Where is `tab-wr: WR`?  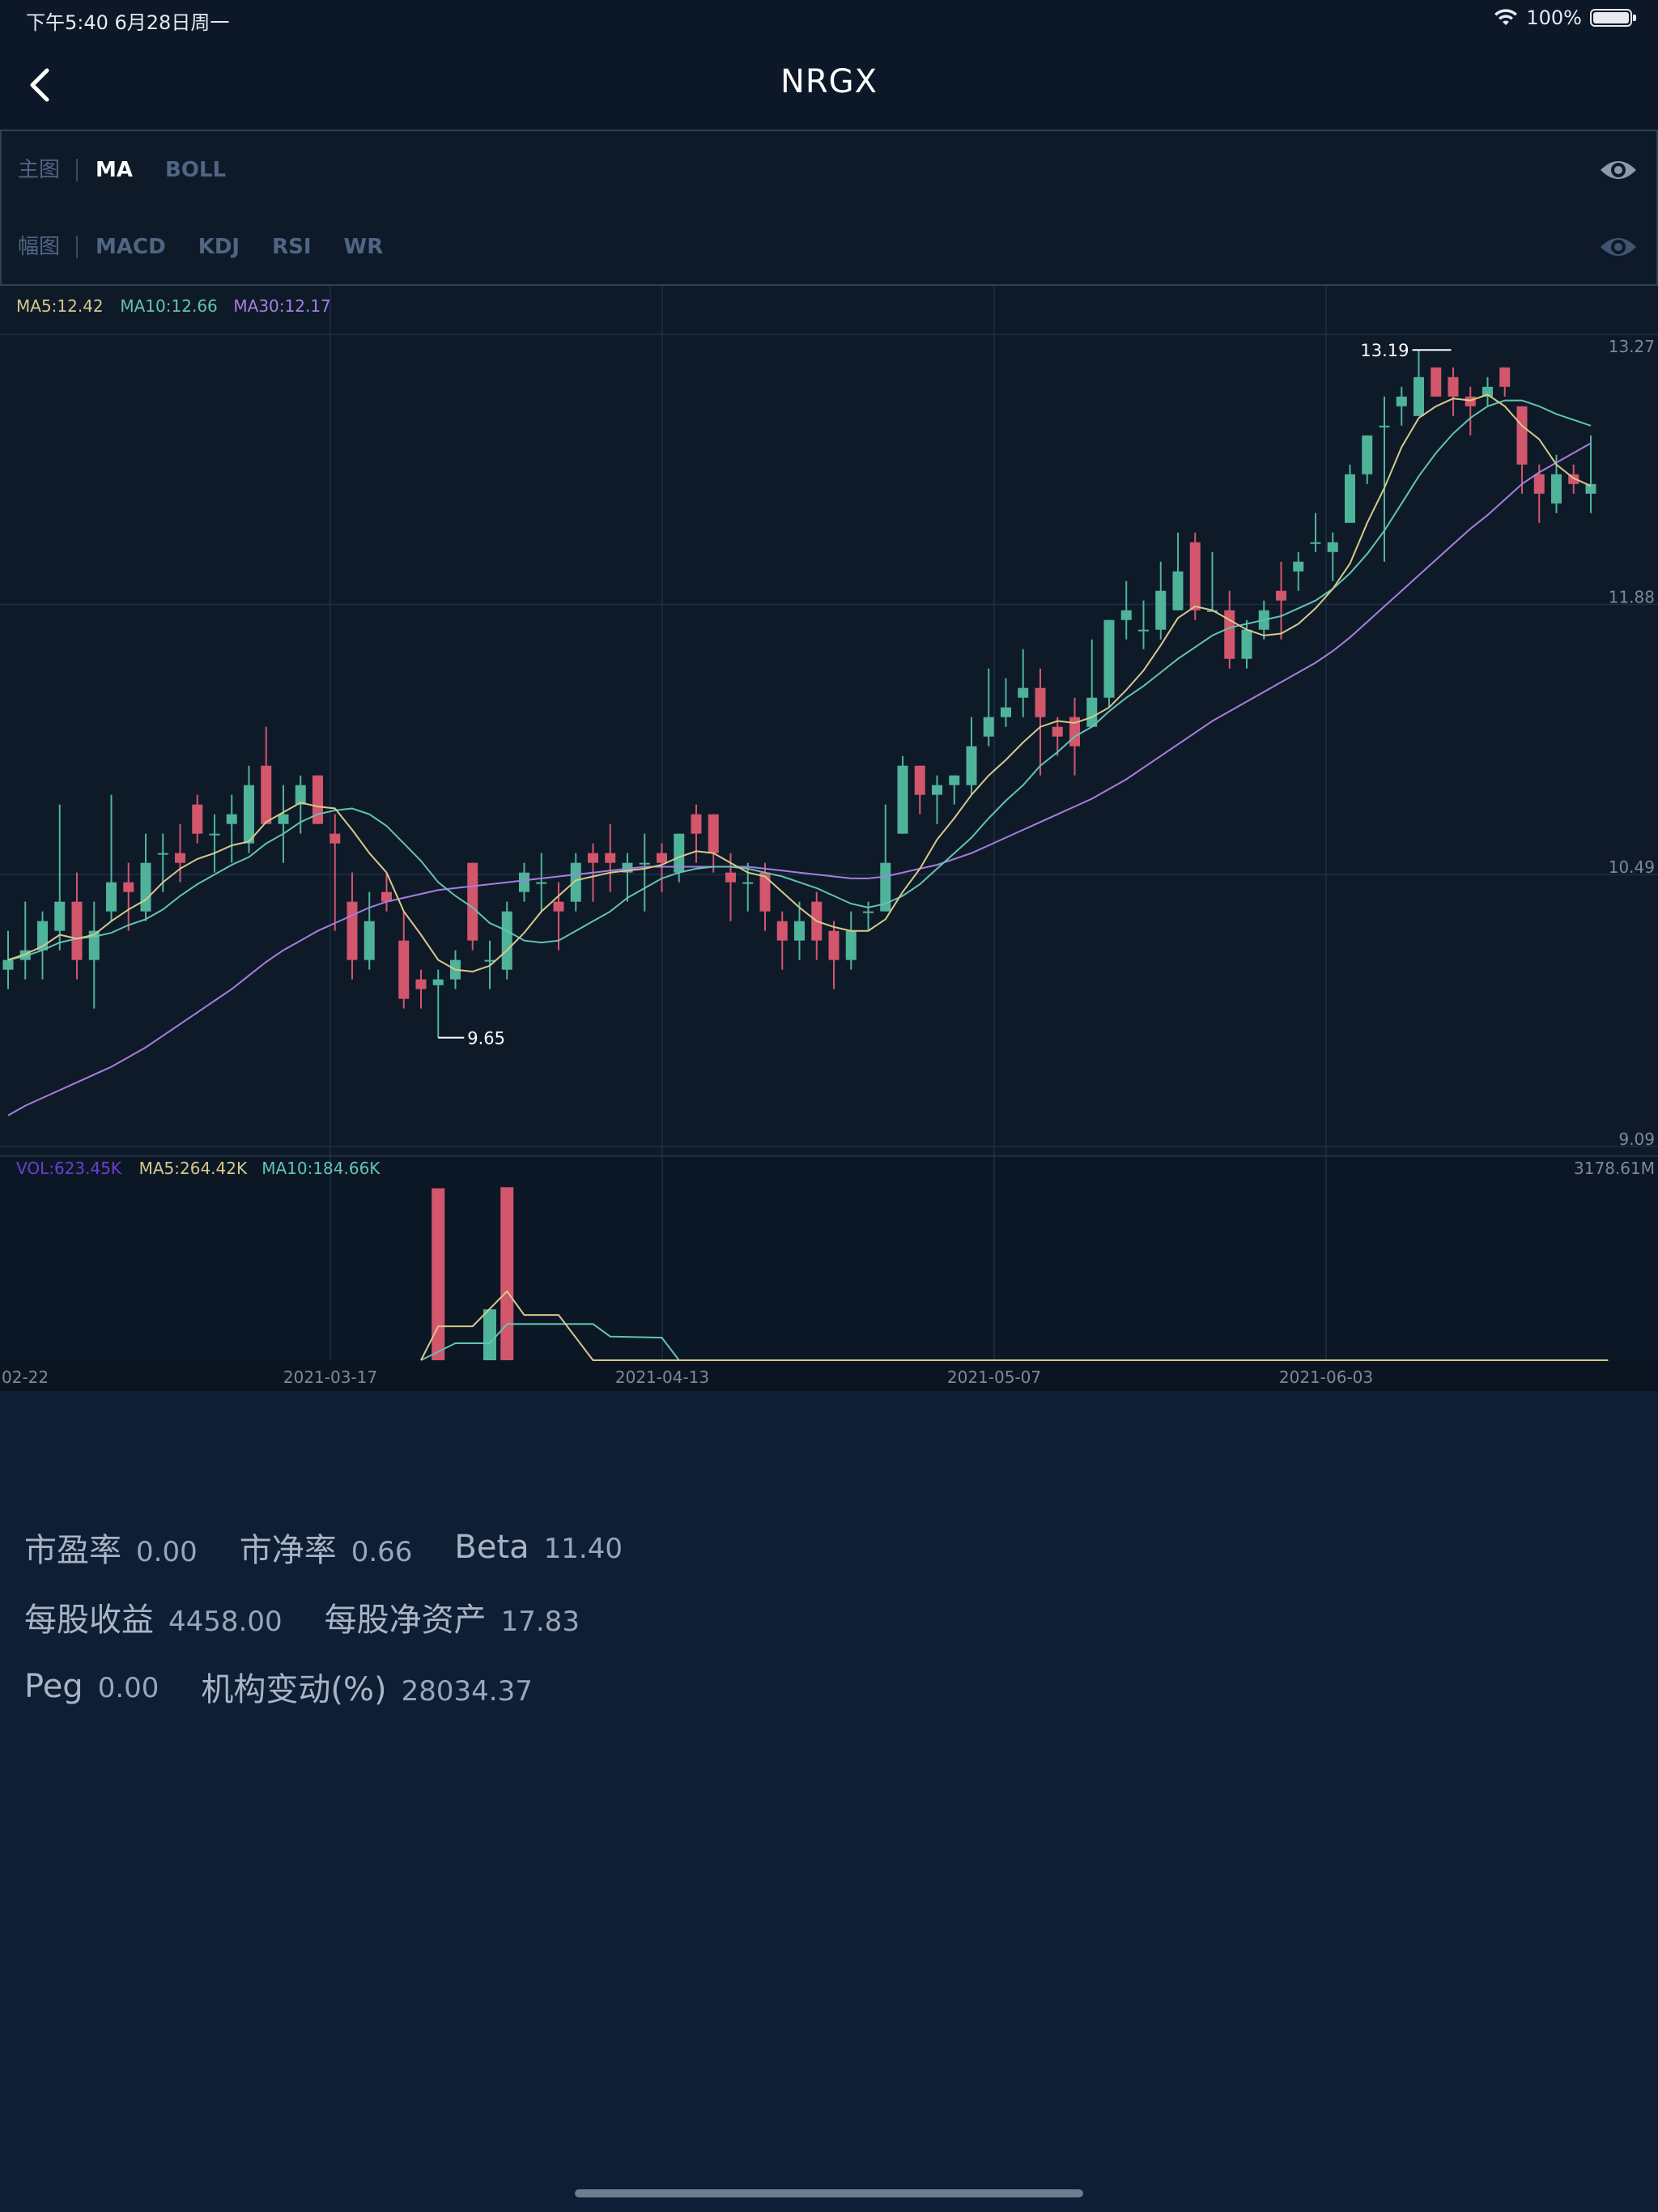 tab-wr: WR is located at coordinates (363, 247).